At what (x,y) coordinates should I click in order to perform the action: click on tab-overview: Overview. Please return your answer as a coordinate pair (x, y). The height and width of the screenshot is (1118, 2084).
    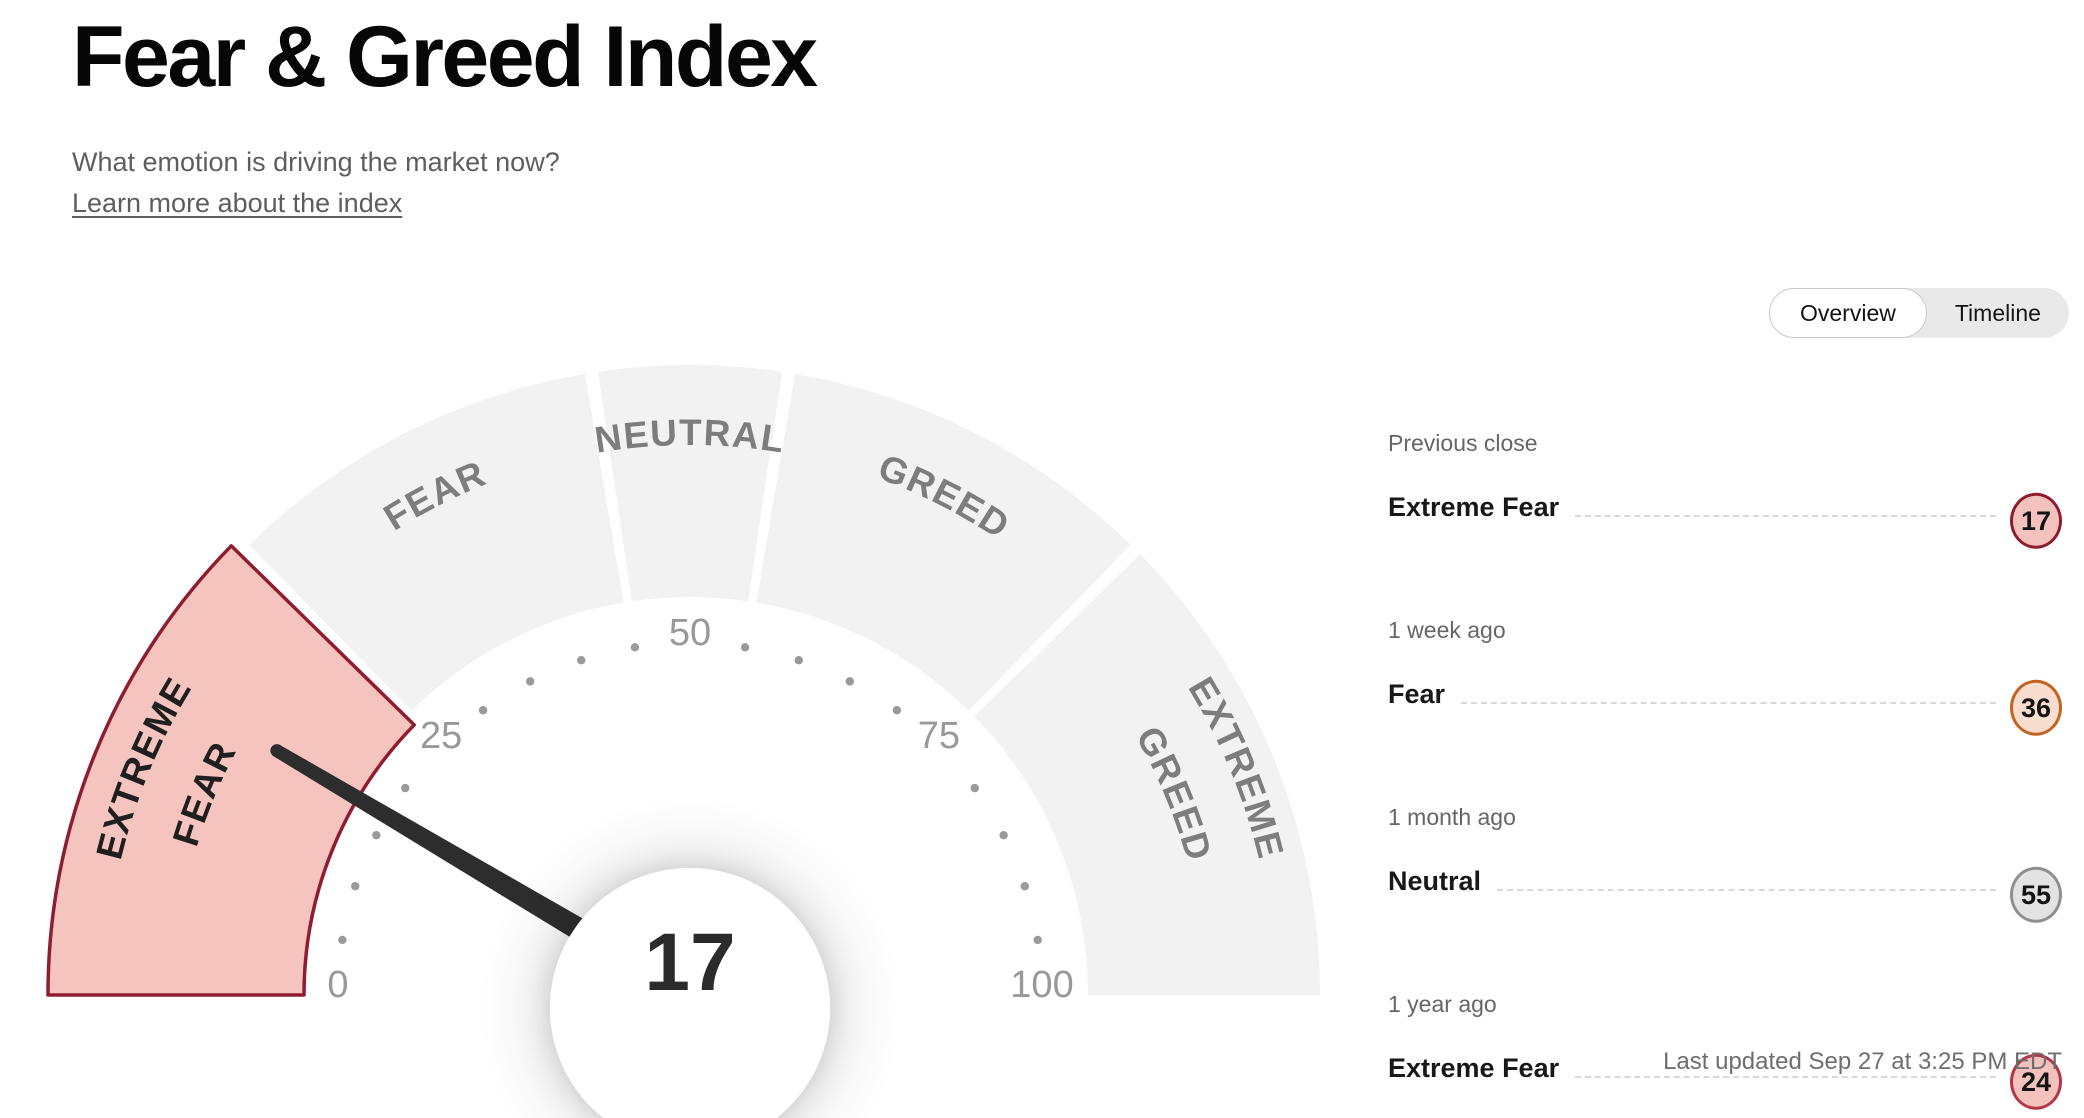
    Looking at the image, I should click on (1848, 313).